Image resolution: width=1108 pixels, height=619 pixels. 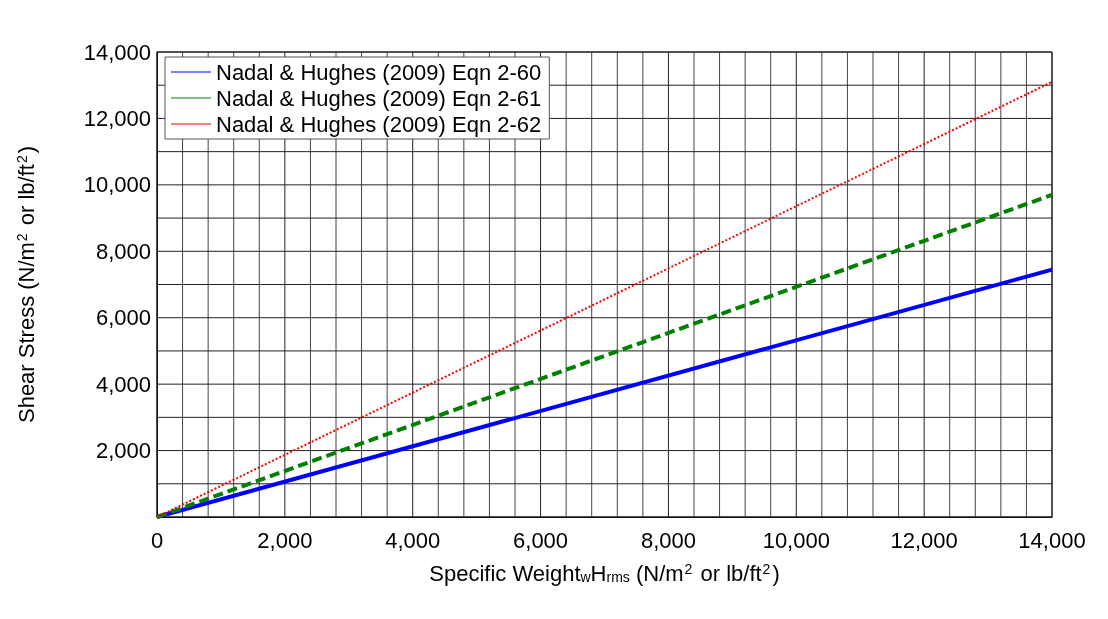 What do you see at coordinates (123, 251) in the screenshot?
I see `y-tick-label: 8,000` at bounding box center [123, 251].